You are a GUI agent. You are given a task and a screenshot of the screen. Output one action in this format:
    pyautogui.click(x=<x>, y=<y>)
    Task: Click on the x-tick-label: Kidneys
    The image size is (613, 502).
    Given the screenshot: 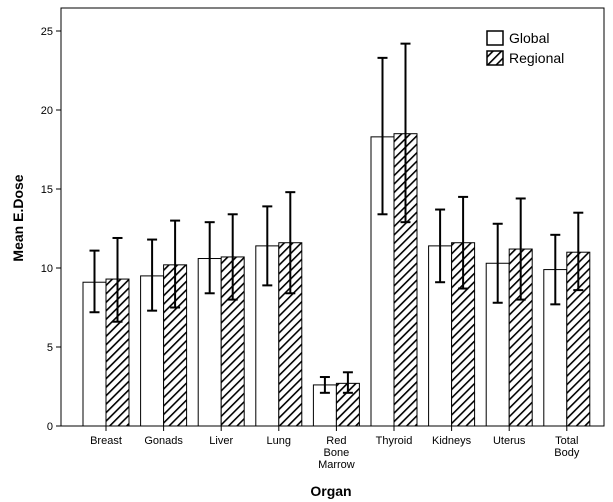 What is the action you would take?
    pyautogui.click(x=452, y=441)
    